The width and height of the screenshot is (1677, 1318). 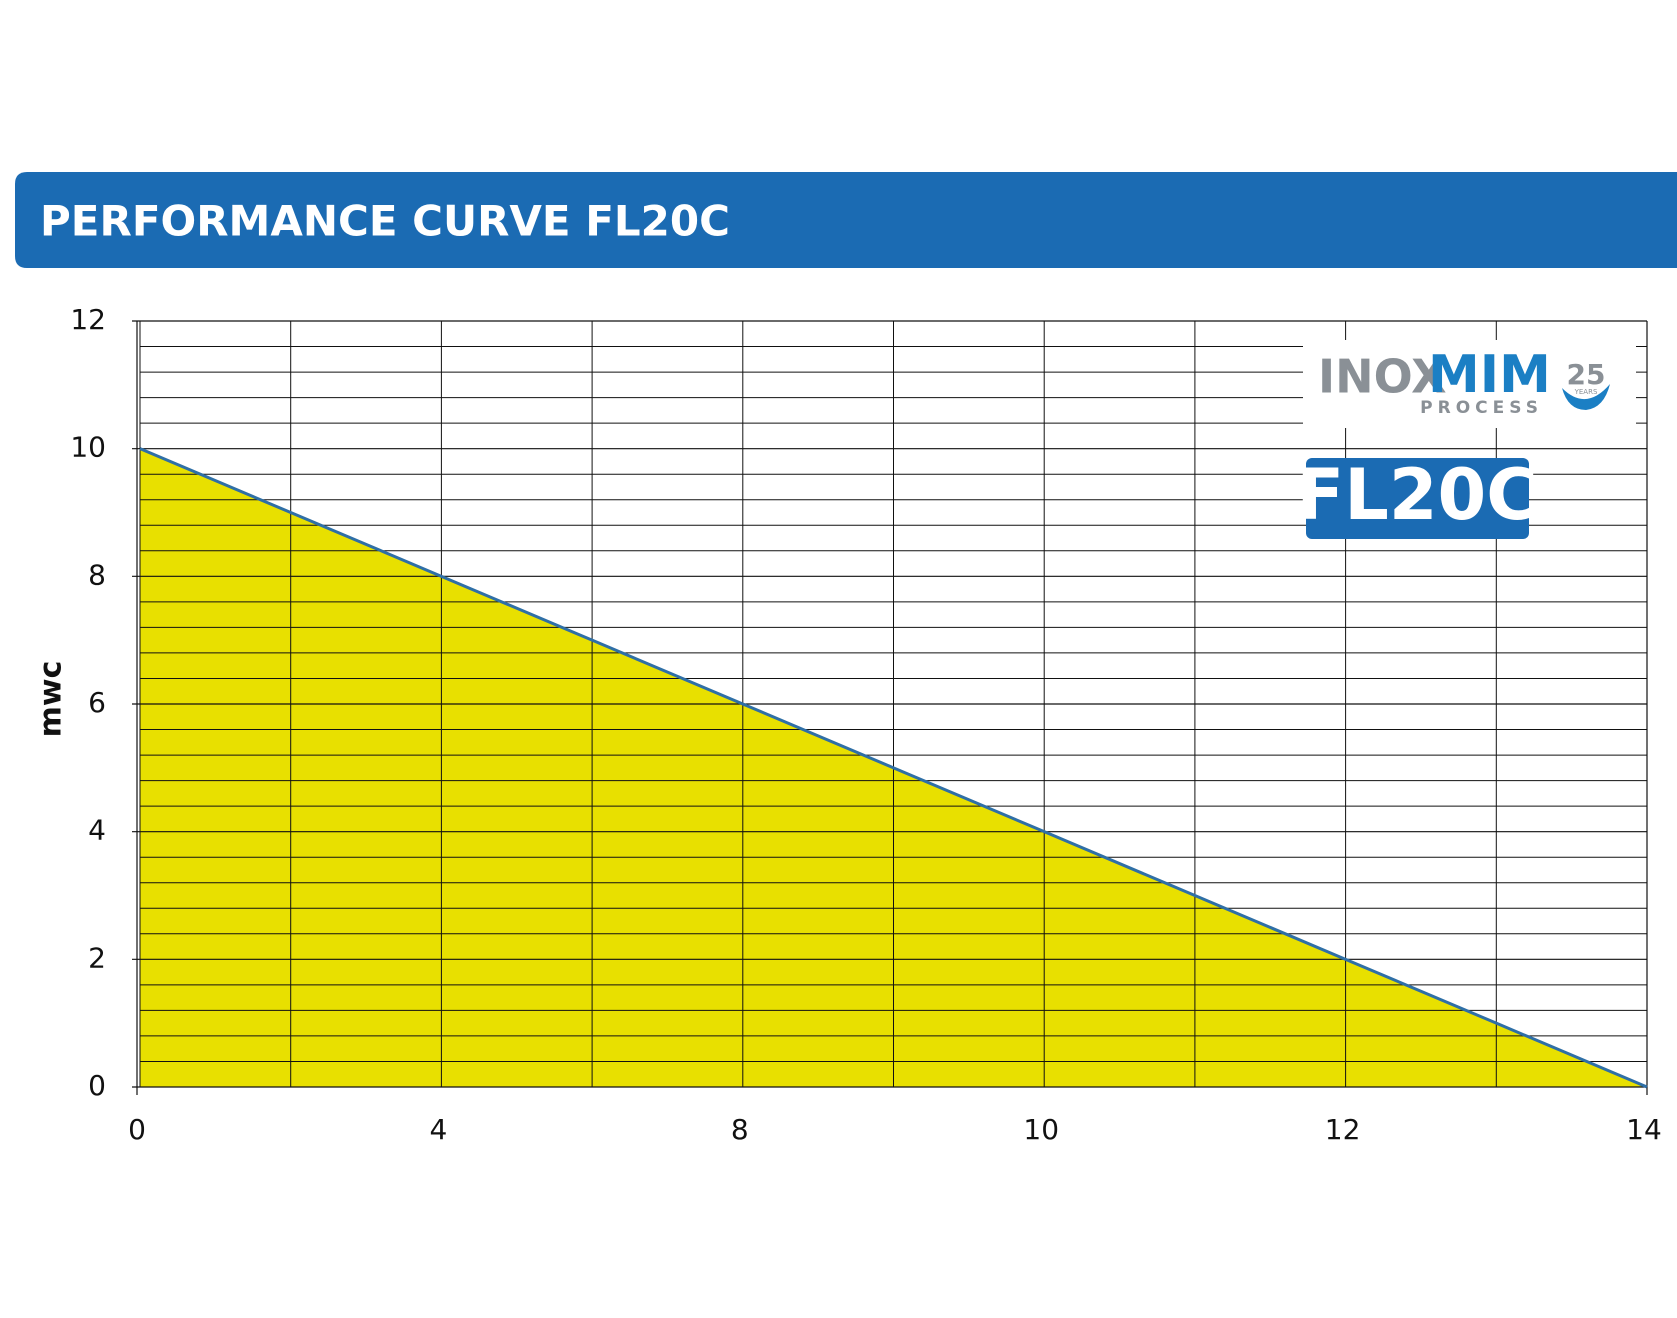 What do you see at coordinates (1586, 397) in the screenshot?
I see `logo-wave` at bounding box center [1586, 397].